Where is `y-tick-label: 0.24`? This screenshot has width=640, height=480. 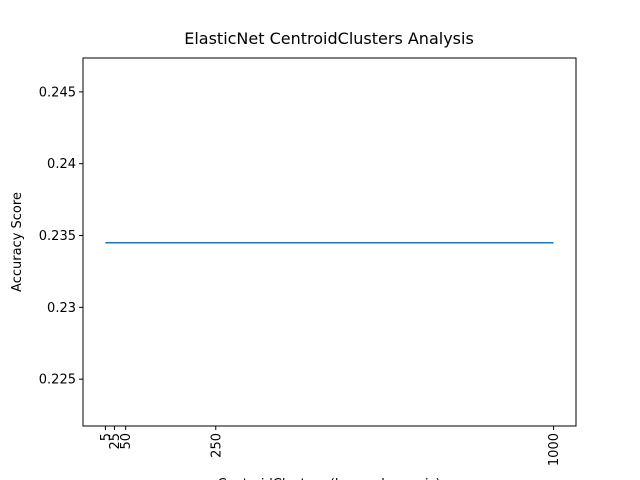 y-tick-label: 0.24 is located at coordinates (61, 164).